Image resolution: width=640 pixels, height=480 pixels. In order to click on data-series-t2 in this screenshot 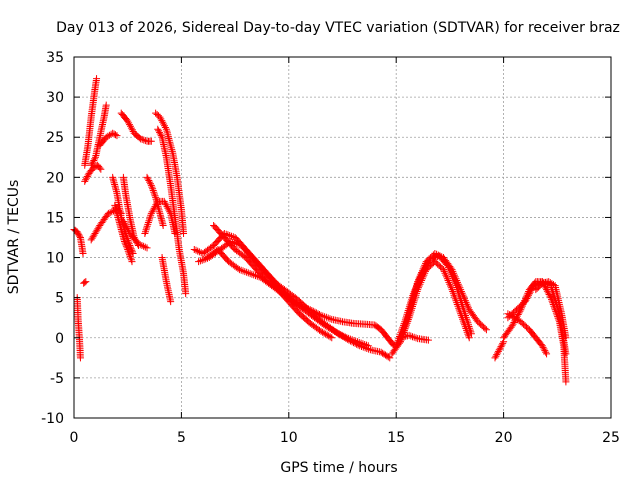, I will do `click(78, 328)`.